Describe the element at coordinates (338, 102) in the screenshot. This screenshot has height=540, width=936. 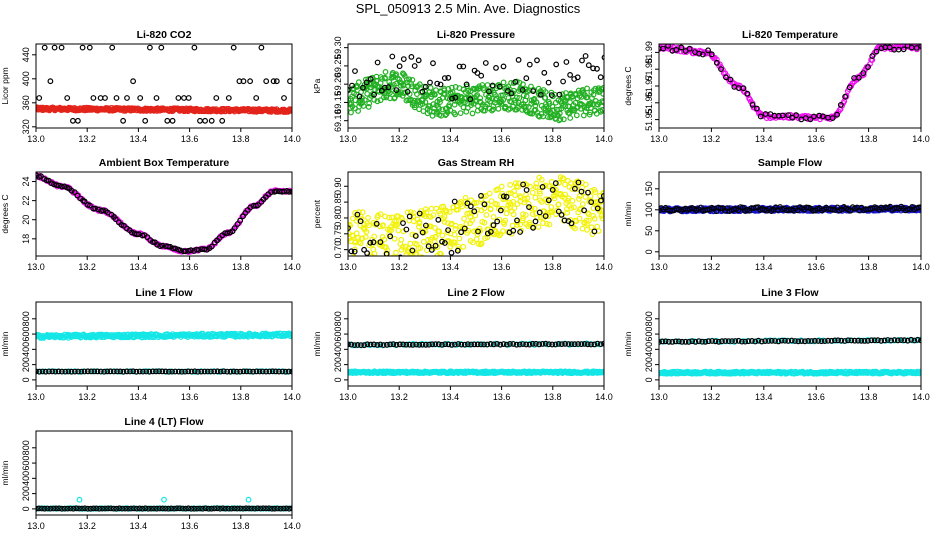
I see `y-tick-label: 69.15` at that location.